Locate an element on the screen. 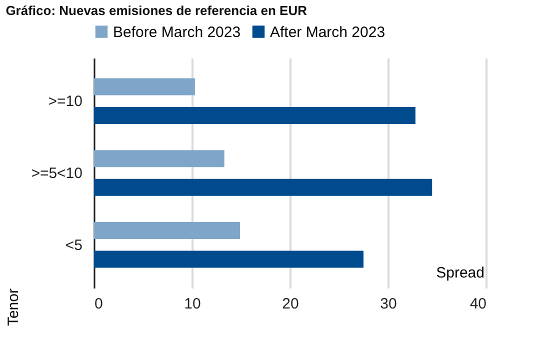 The image size is (552, 347). legend-label: Before March 2023 is located at coordinates (177, 32).